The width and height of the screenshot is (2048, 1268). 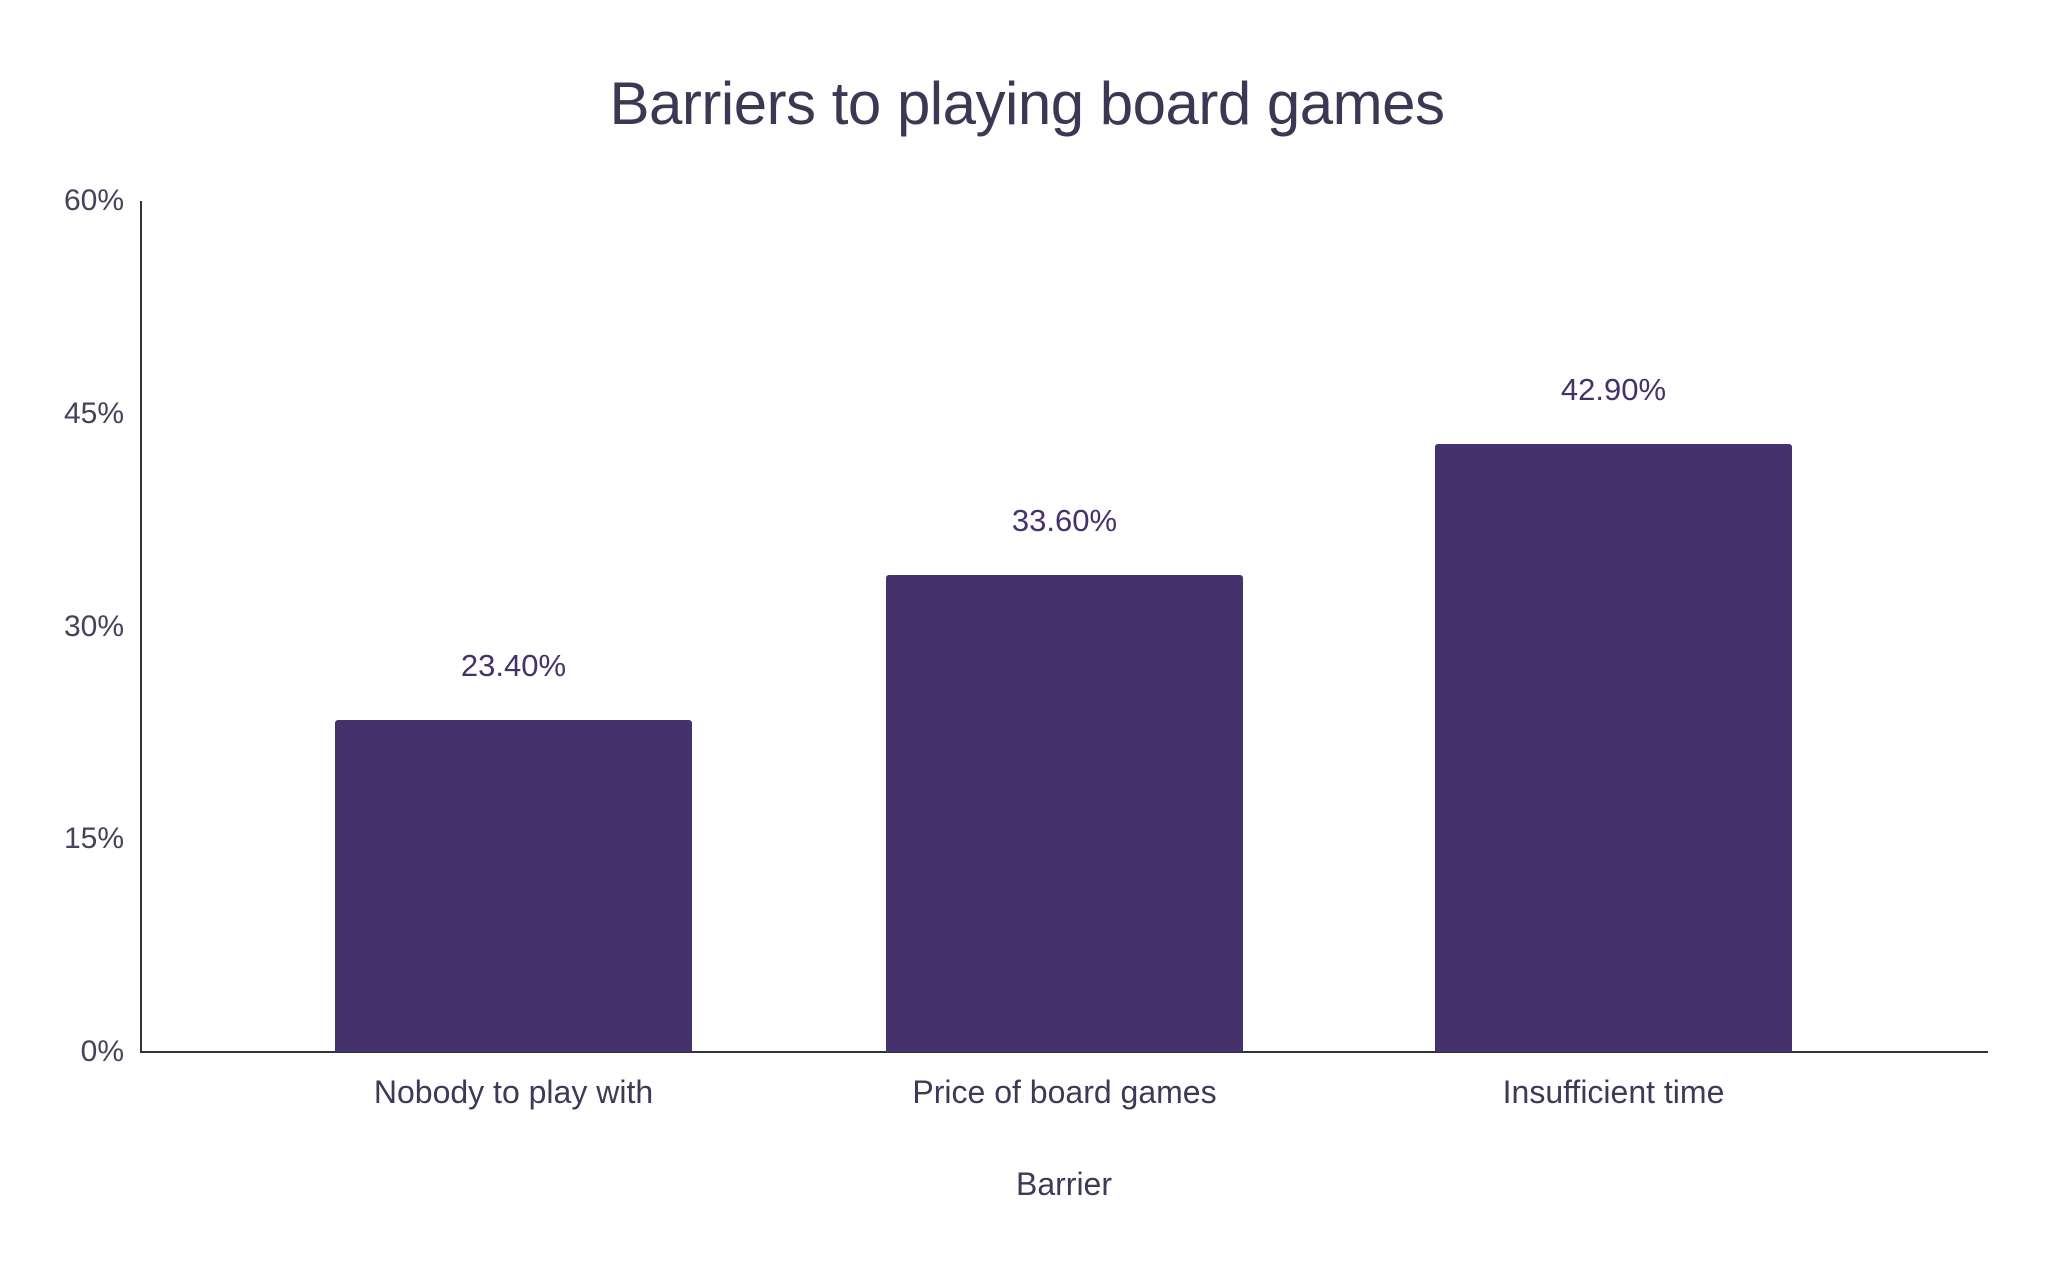 I want to click on x-axis-title: Barrier, so click(x=1063, y=1184).